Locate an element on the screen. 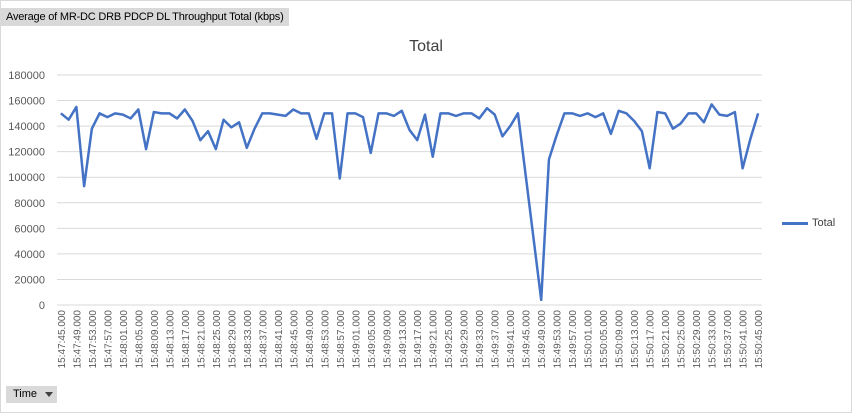 The width and height of the screenshot is (852, 413). x-tick-label: 15:48:29.000 is located at coordinates (232, 339).